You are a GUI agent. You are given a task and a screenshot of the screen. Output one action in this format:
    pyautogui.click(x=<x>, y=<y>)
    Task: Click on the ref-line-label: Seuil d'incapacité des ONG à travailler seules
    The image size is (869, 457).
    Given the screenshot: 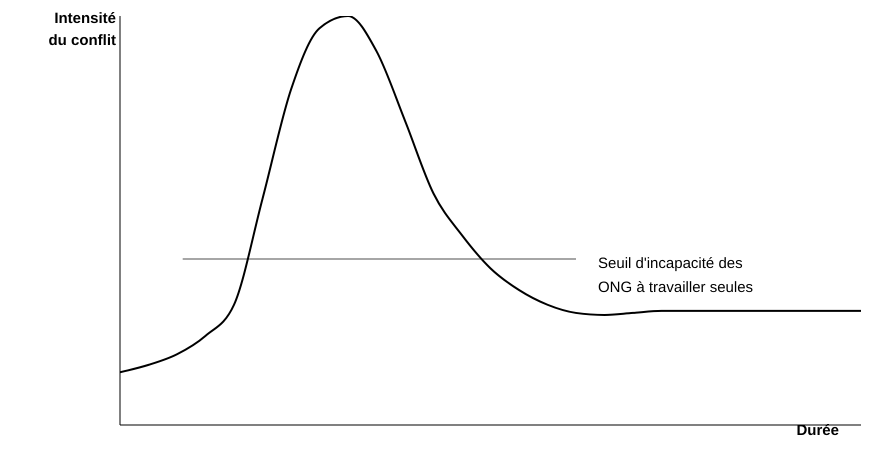 What is the action you would take?
    pyautogui.click(x=676, y=276)
    